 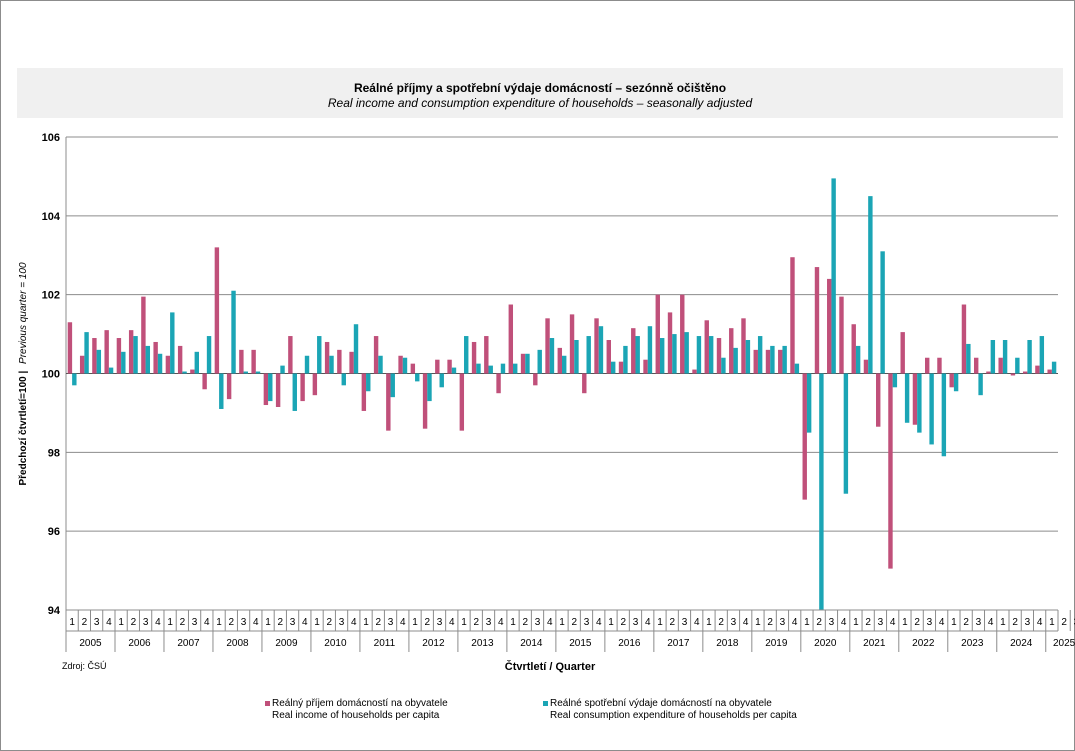 What do you see at coordinates (356, 715) in the screenshot?
I see `legend-label-income-en: Real income of households per capita` at bounding box center [356, 715].